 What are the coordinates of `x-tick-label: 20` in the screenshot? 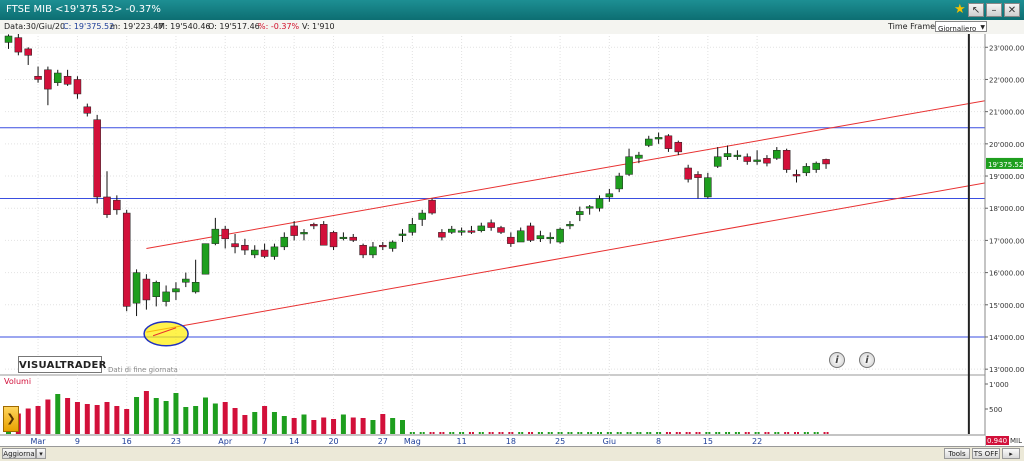 It's located at (333, 441).